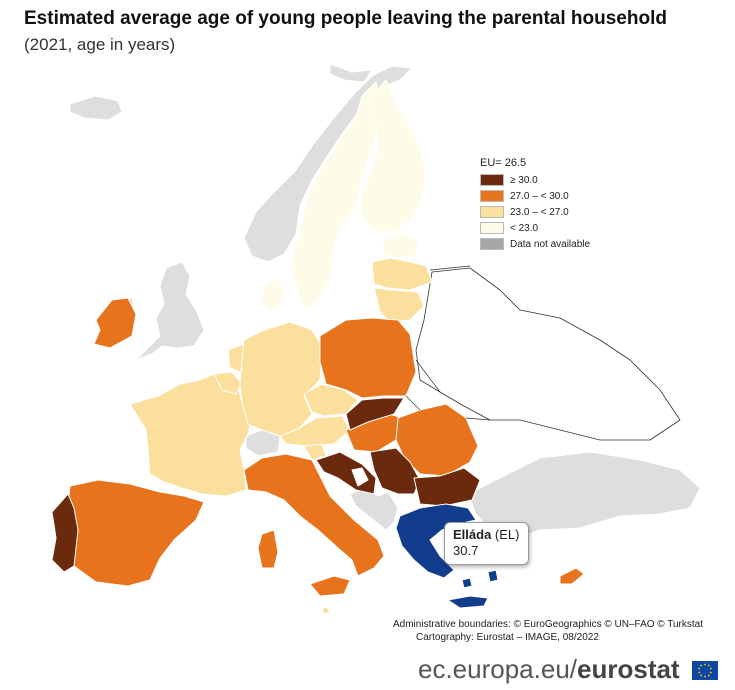  What do you see at coordinates (330, 586) in the screenshot?
I see `region-sicily` at bounding box center [330, 586].